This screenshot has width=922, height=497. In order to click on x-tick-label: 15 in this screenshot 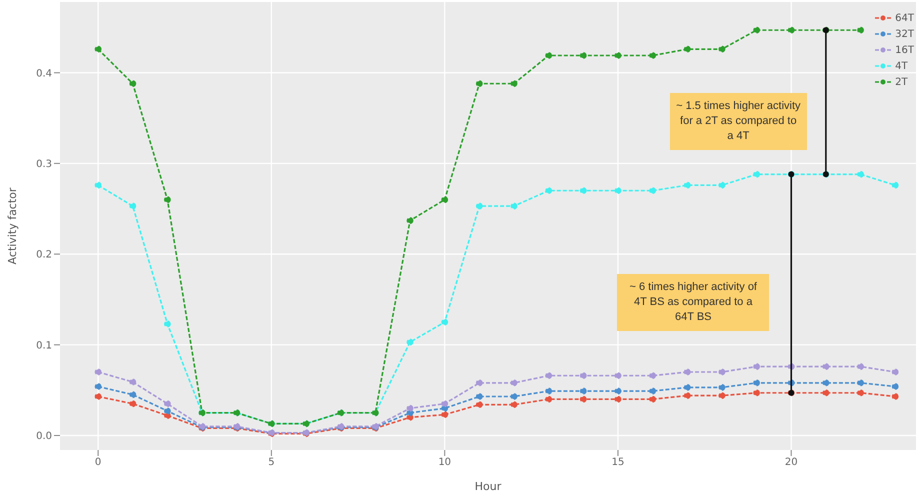, I will do `click(618, 462)`.